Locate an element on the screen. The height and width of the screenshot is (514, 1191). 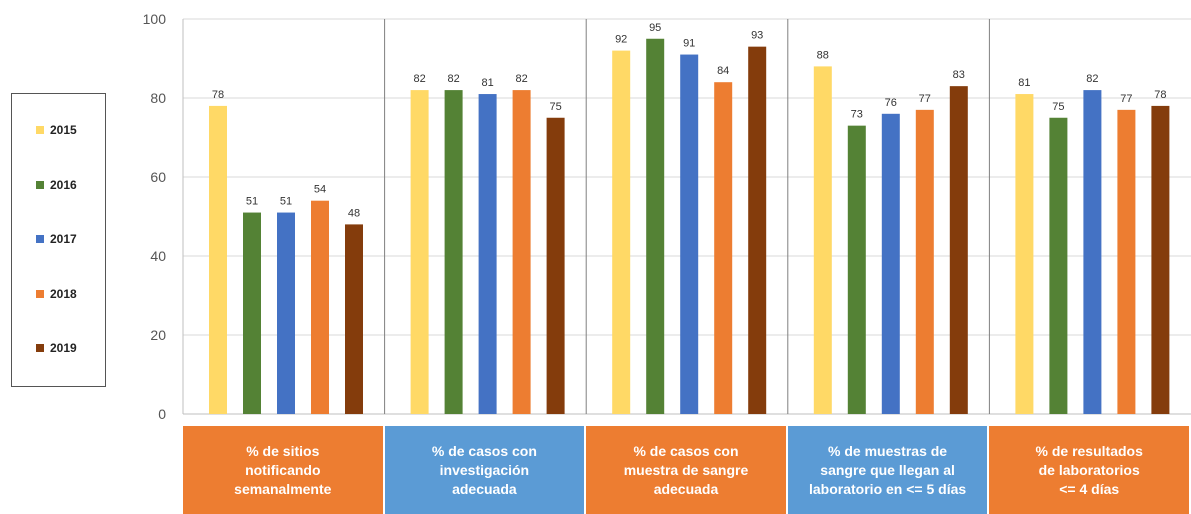
data-label: 76 is located at coordinates (891, 103).